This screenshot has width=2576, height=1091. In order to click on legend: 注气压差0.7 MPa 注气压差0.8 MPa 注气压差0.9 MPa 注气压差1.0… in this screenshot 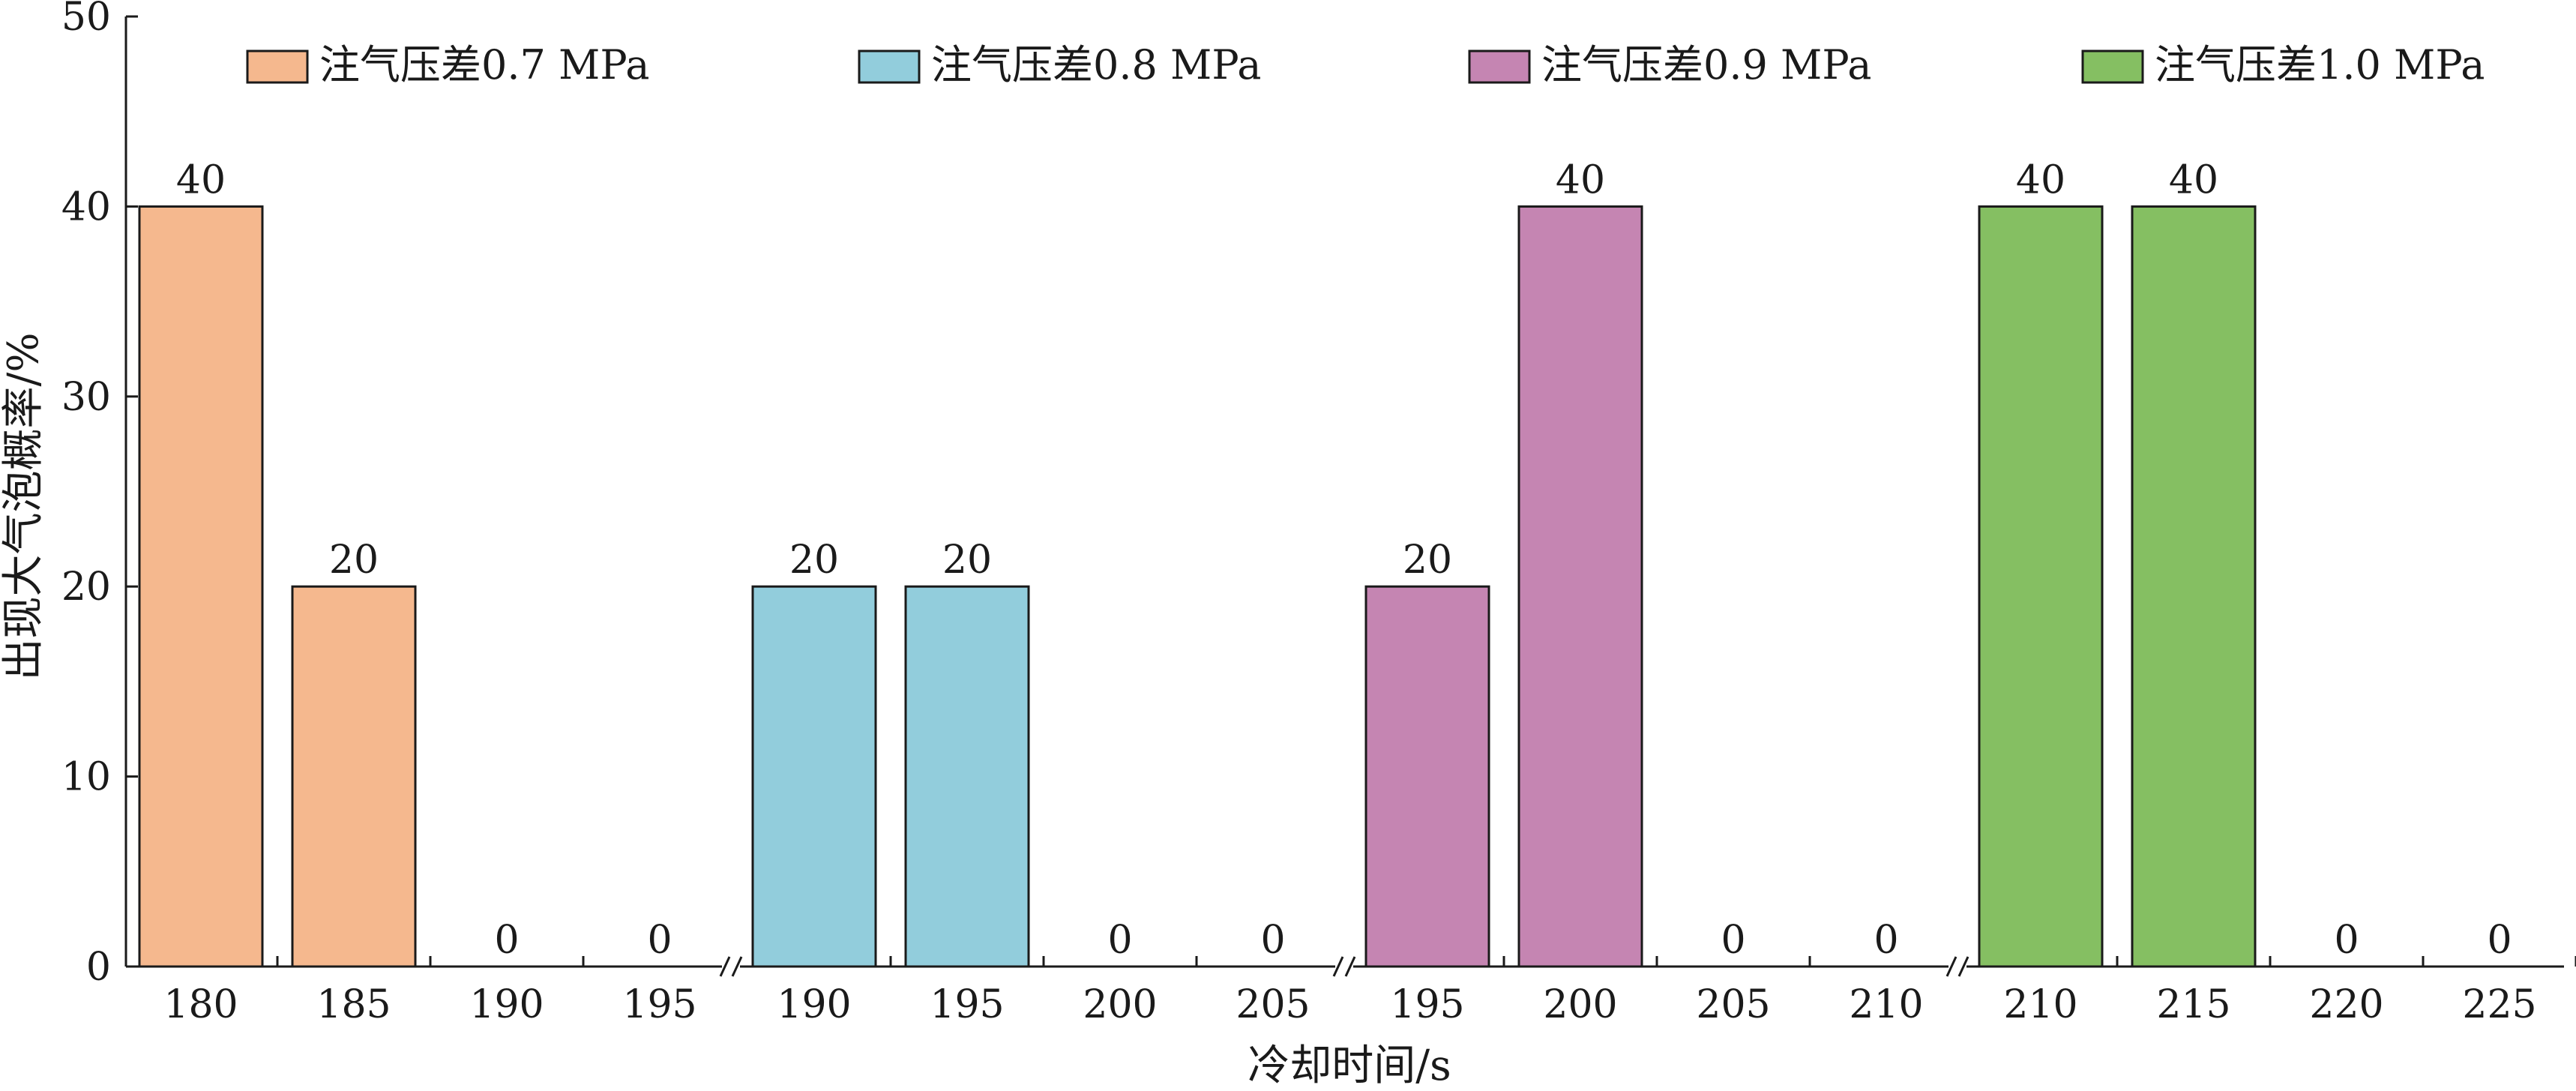, I will do `click(1365, 64)`.